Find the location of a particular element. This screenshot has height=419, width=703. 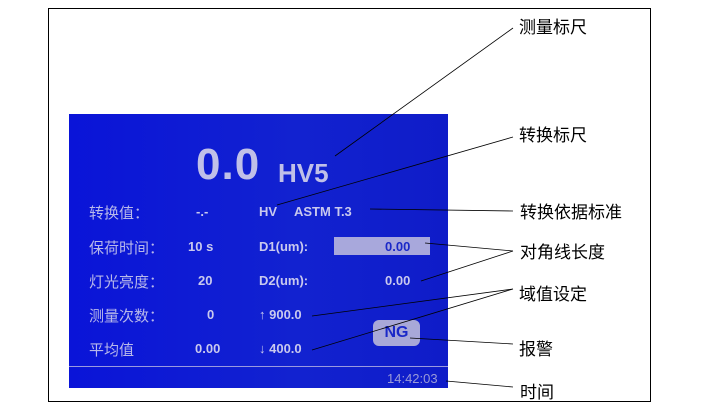

hold-time-value: 10 s is located at coordinates (201, 246).